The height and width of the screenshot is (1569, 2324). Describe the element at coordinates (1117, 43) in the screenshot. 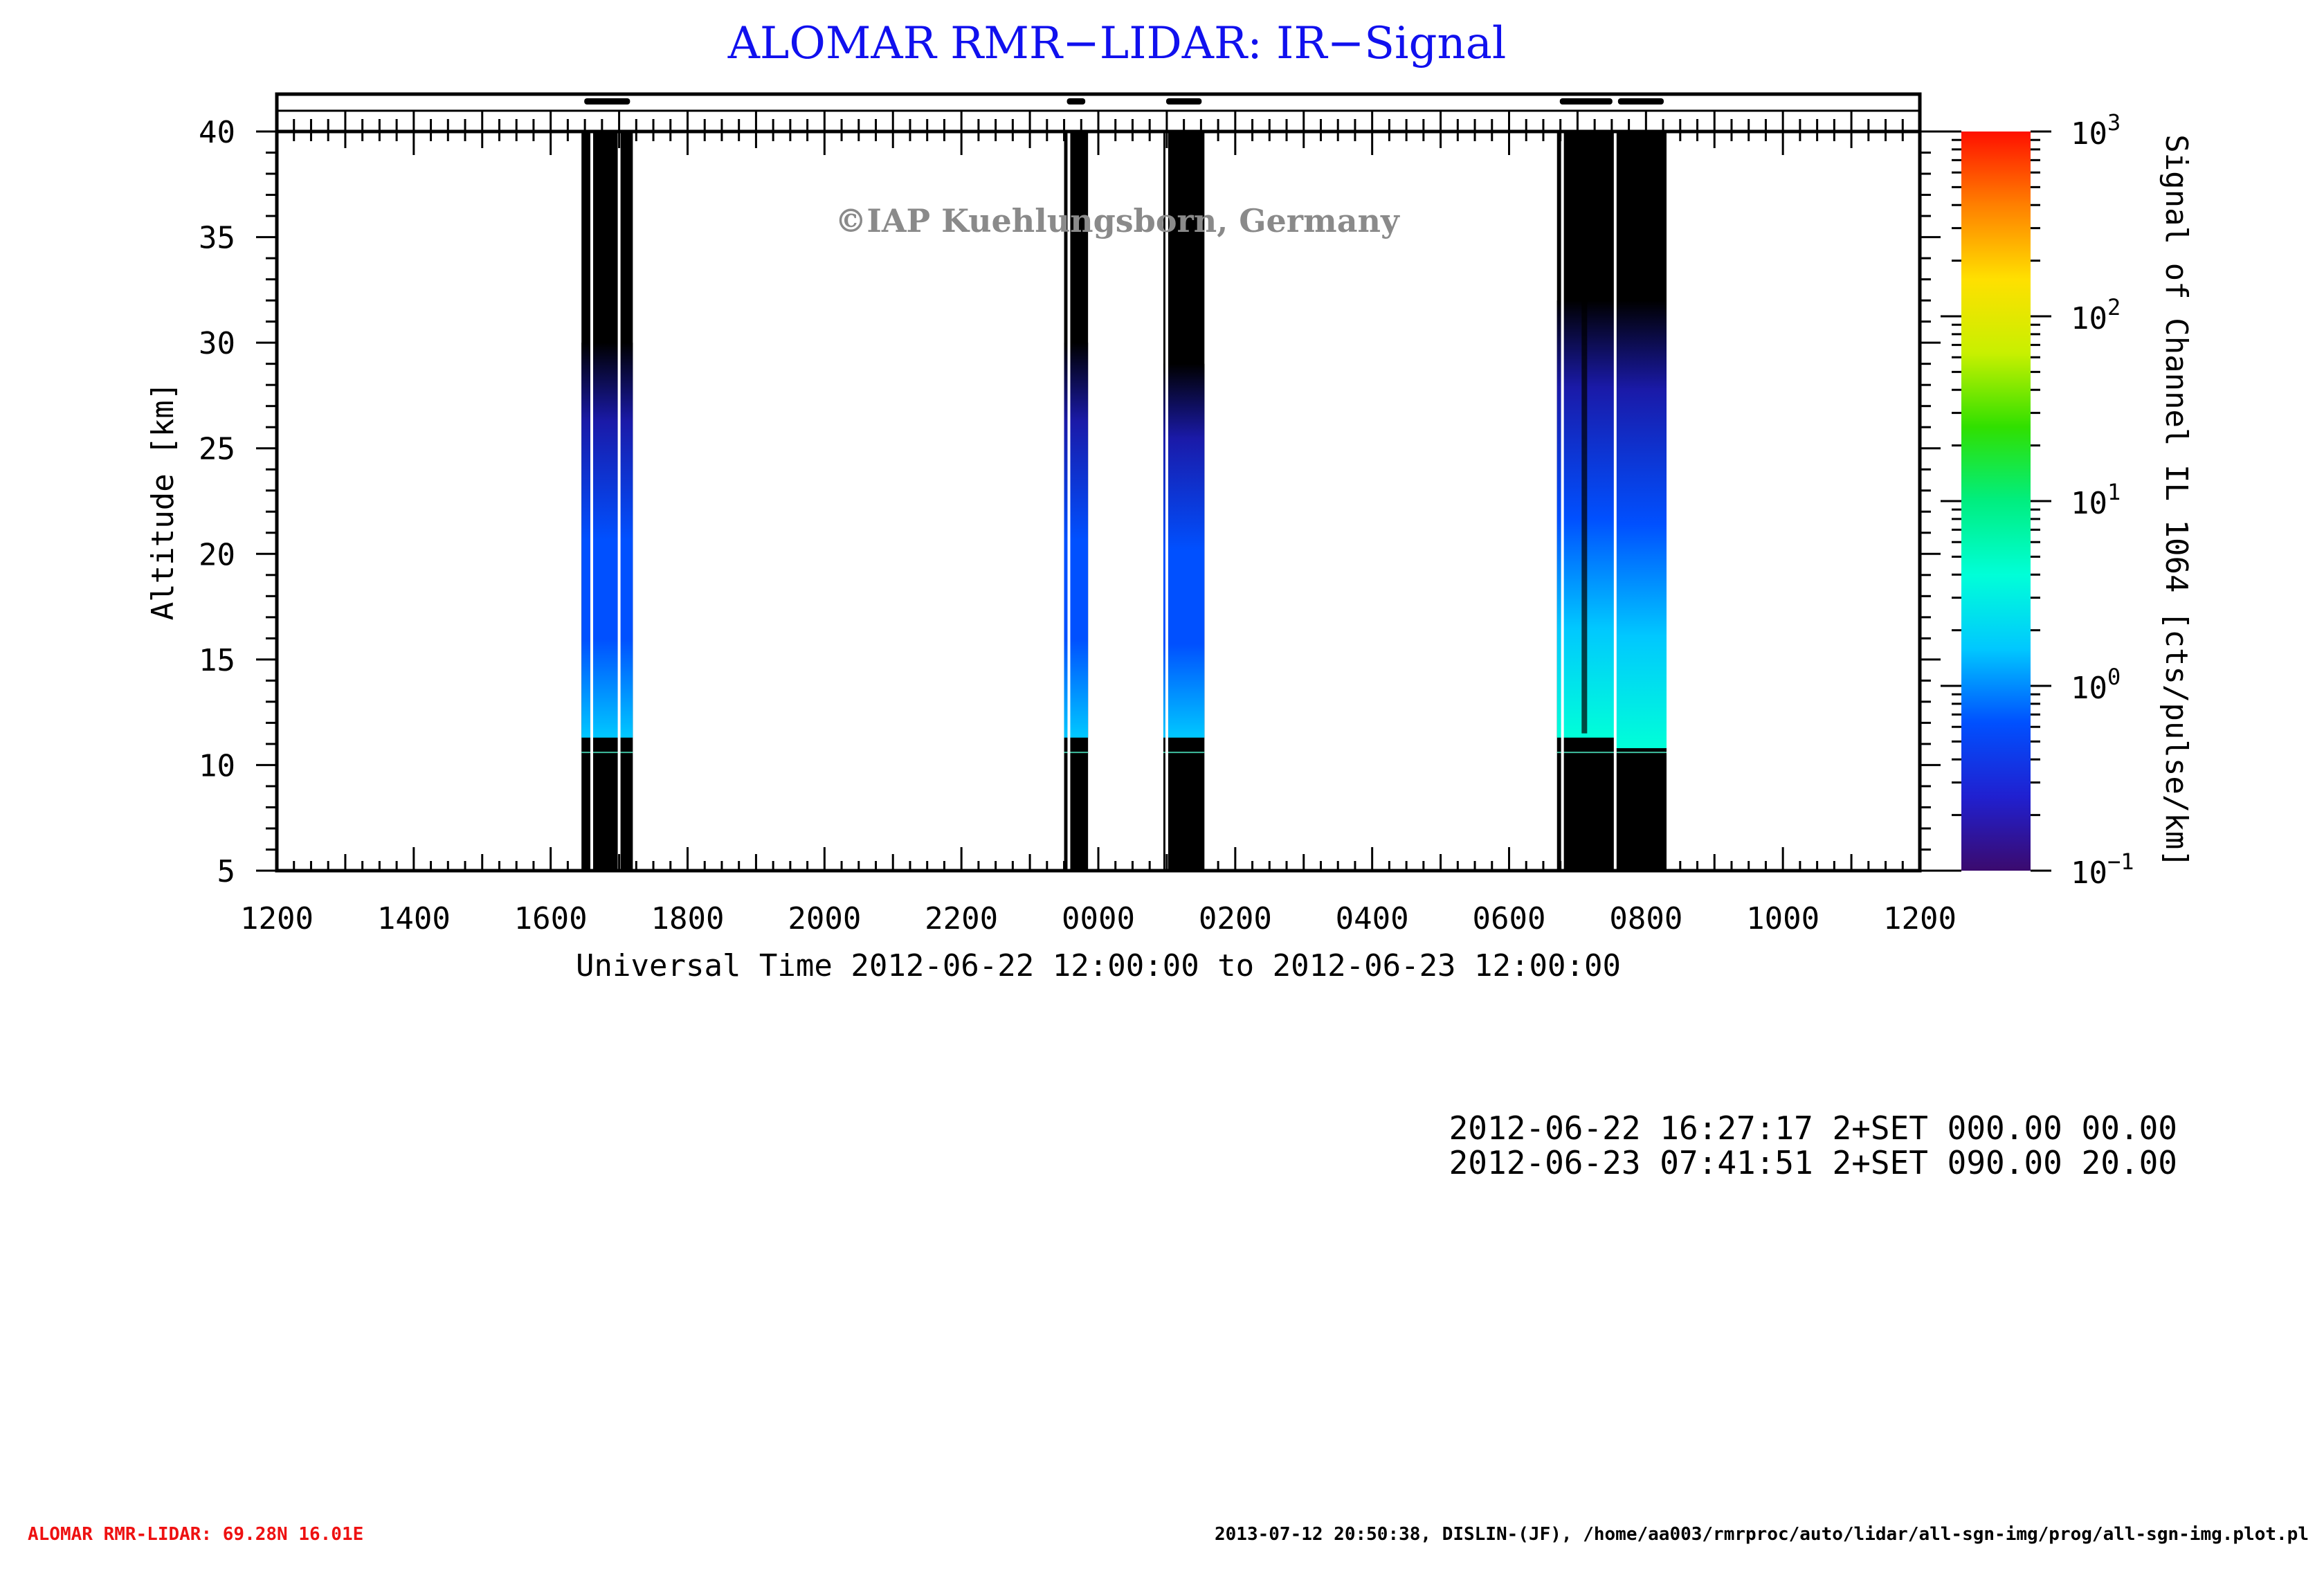

I see `chart-title: ALOMAR RMR−LIDAR: IR−Signal` at that location.